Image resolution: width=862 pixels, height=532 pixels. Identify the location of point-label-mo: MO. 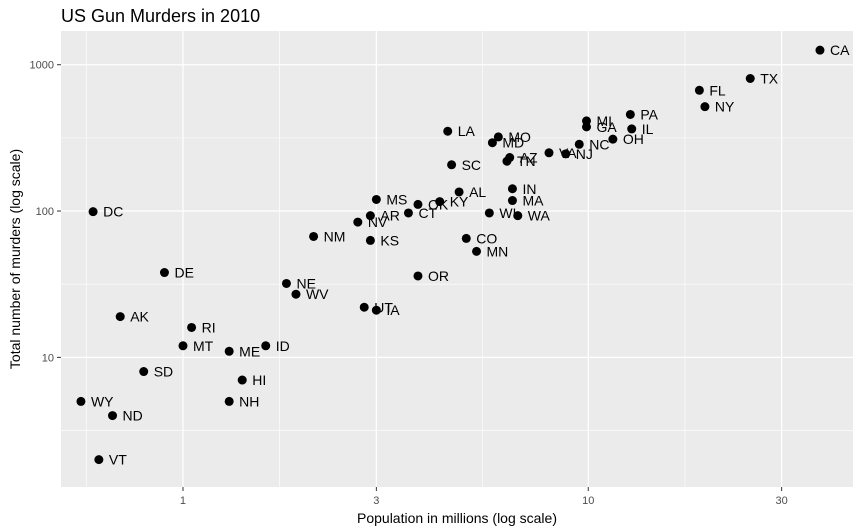
(519, 137).